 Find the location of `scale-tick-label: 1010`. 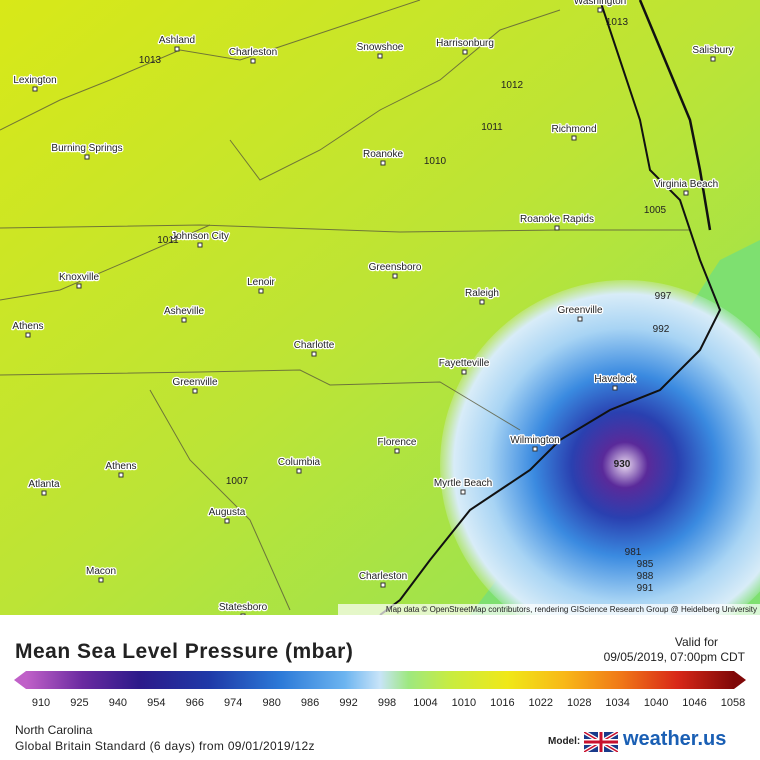

scale-tick-label: 1010 is located at coordinates (464, 703).